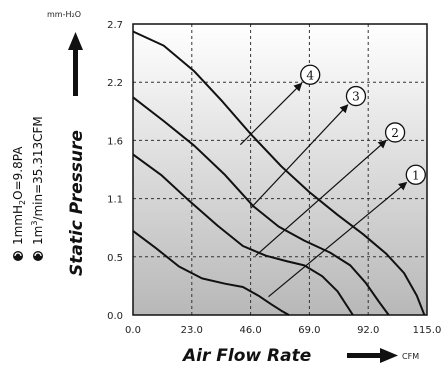 Image resolution: width=441 pixels, height=367 pixels. What do you see at coordinates (372, 355) in the screenshot?
I see `x-axis-arrow` at bounding box center [372, 355].